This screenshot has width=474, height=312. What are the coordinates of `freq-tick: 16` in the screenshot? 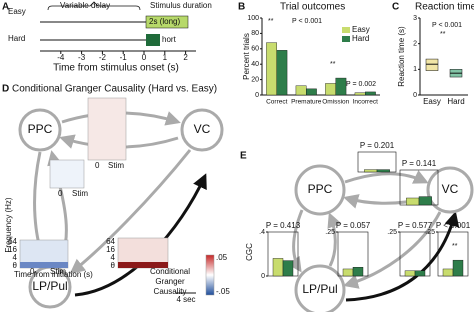 It's located at (110, 249).